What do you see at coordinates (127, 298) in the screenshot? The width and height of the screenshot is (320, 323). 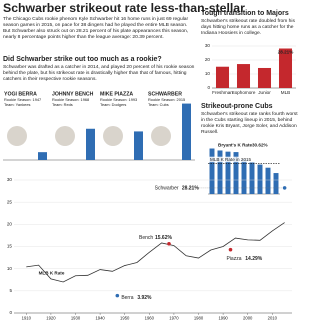 I see `highlight-name: Berra` at bounding box center [127, 298].